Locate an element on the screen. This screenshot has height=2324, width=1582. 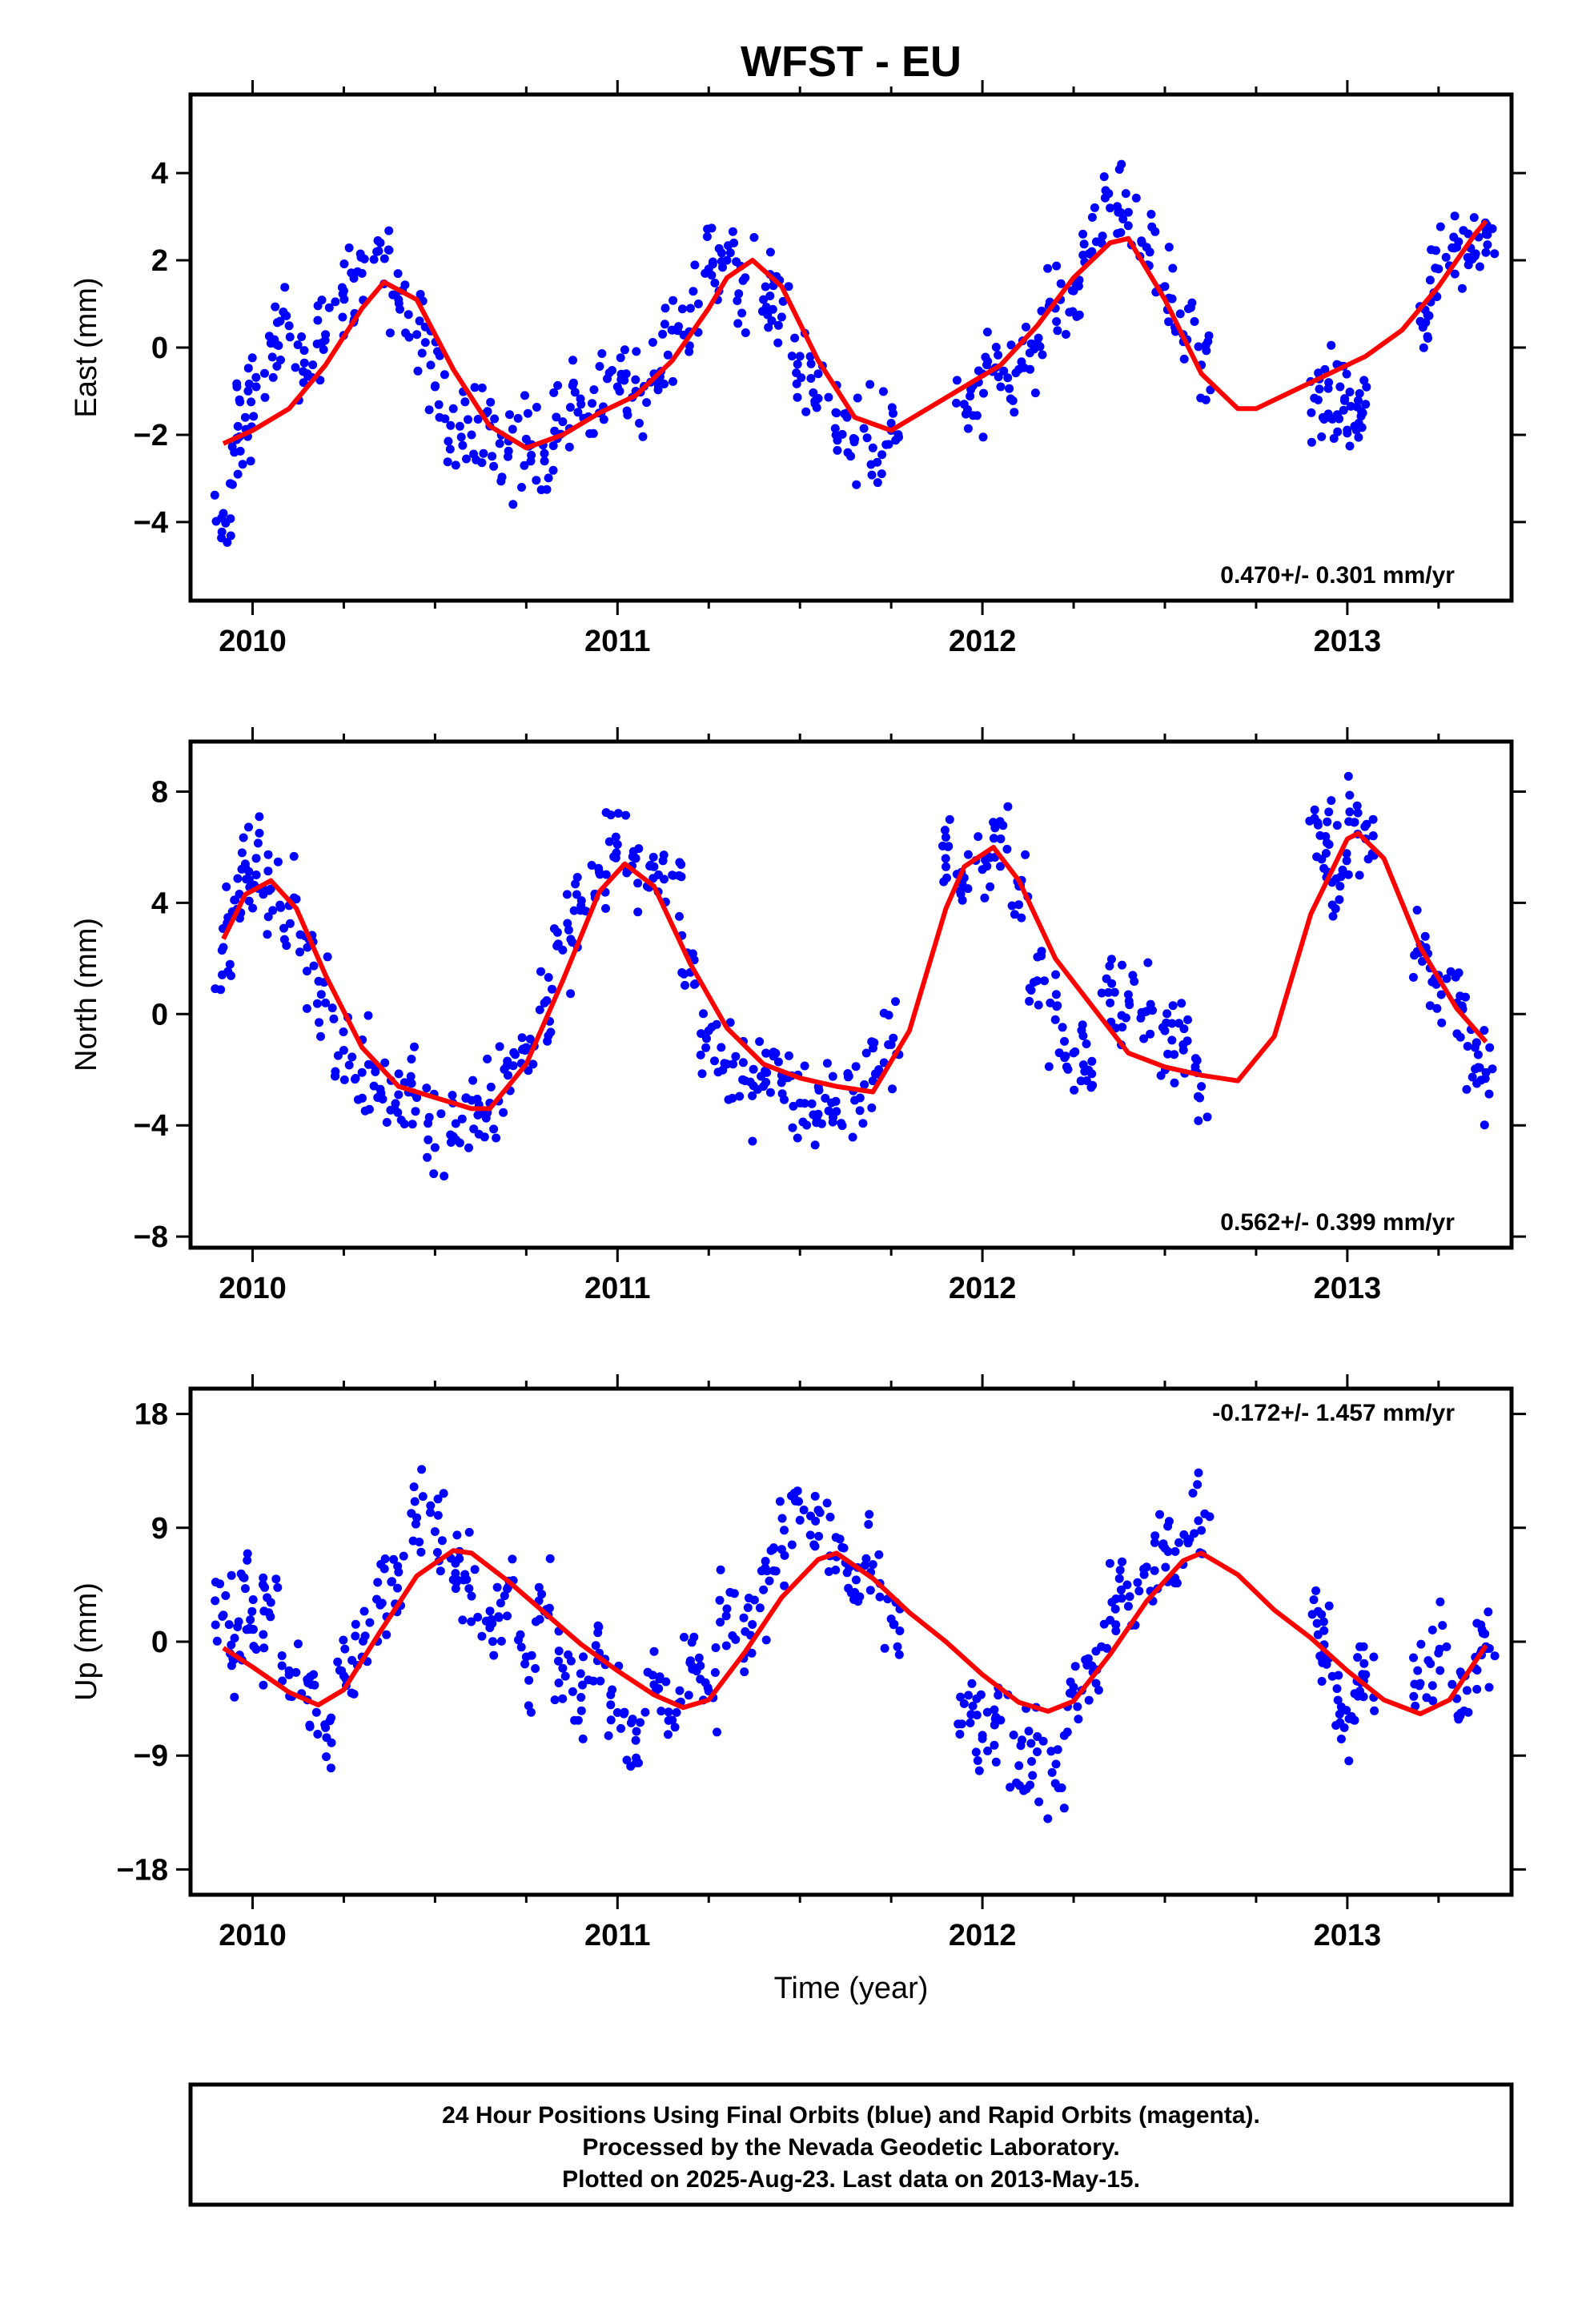
up-y-tick-label: 18 is located at coordinates (151, 1415).